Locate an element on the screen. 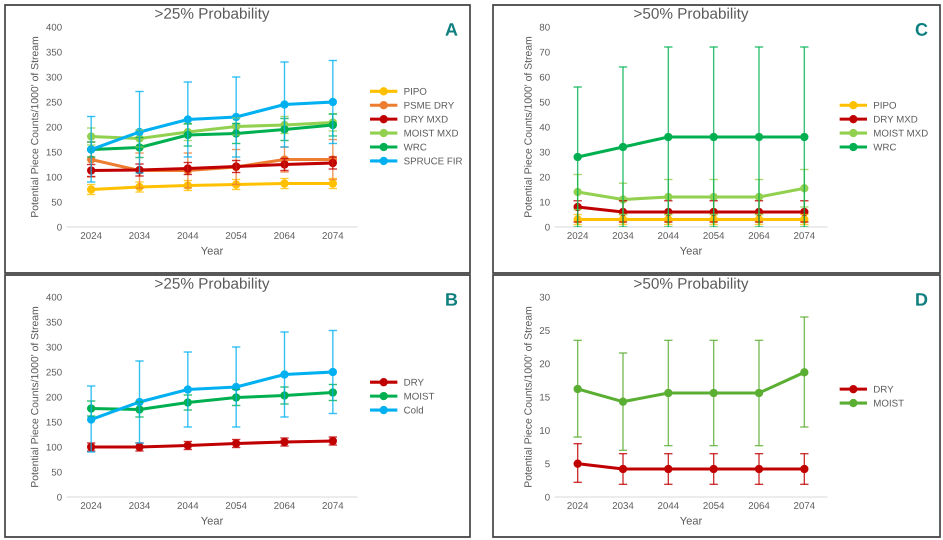 The height and width of the screenshot is (540, 943). legend-label: PSME DRY is located at coordinates (429, 105).